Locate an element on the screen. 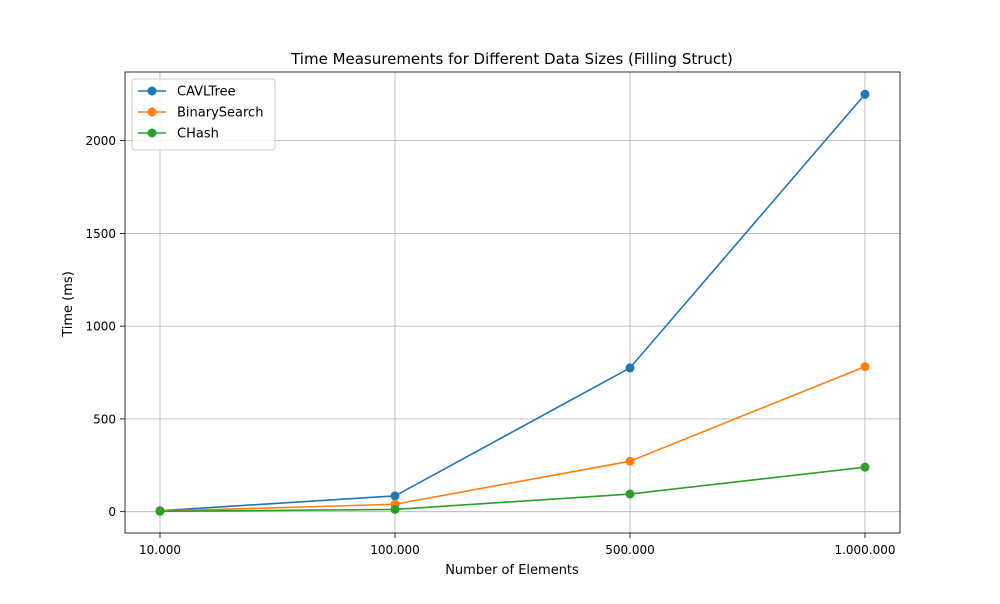  y-ticks: 0 500 1000 1500 2000 is located at coordinates (105, 326).